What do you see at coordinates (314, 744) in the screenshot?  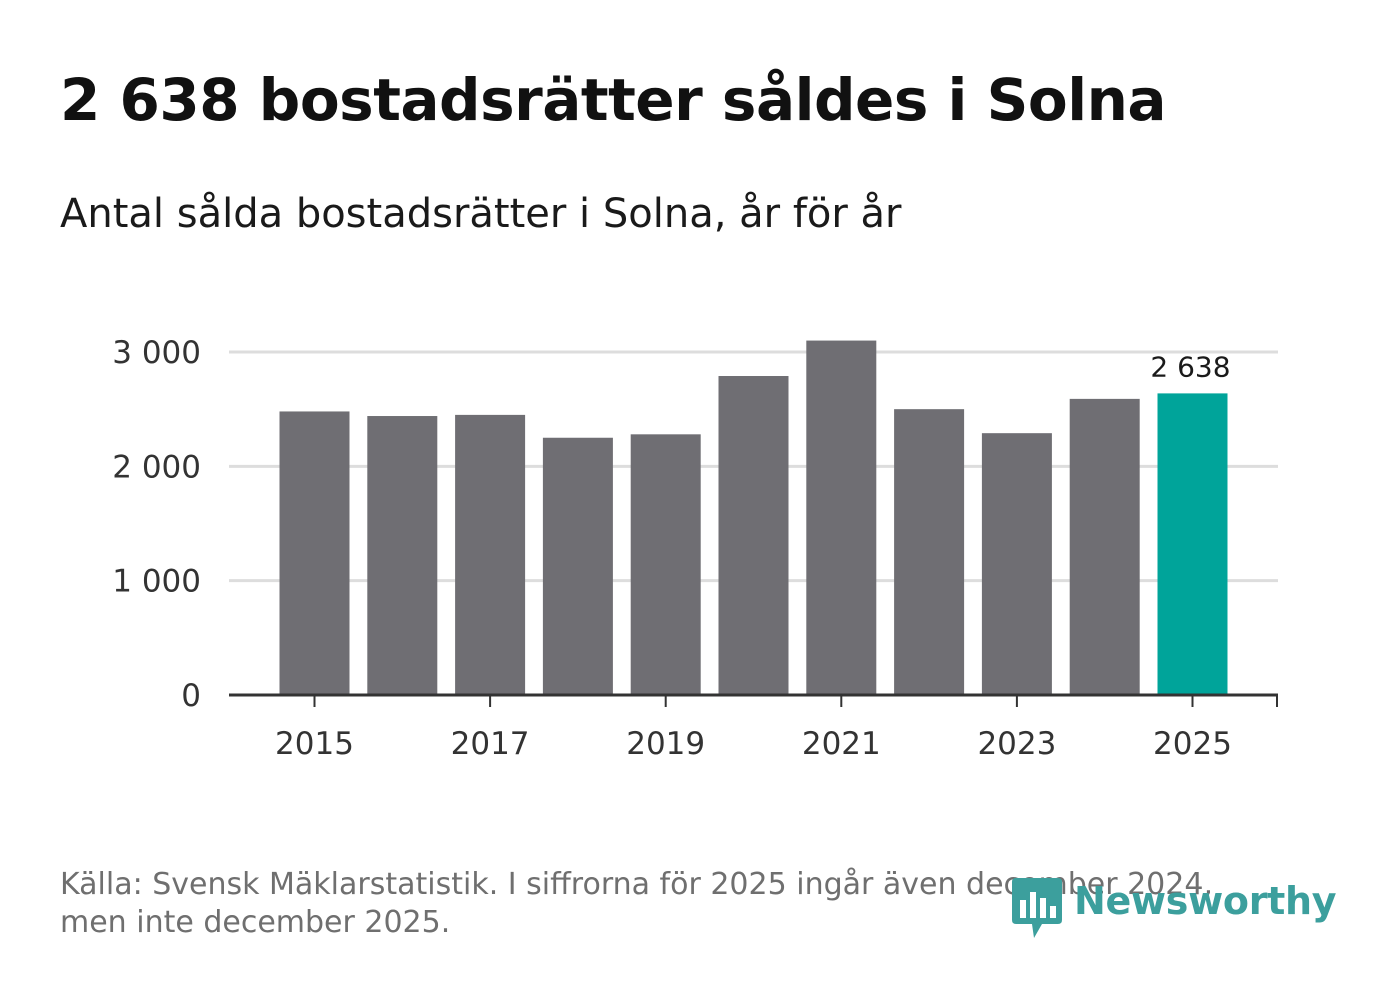 I see `x-tick-label: 2015` at bounding box center [314, 744].